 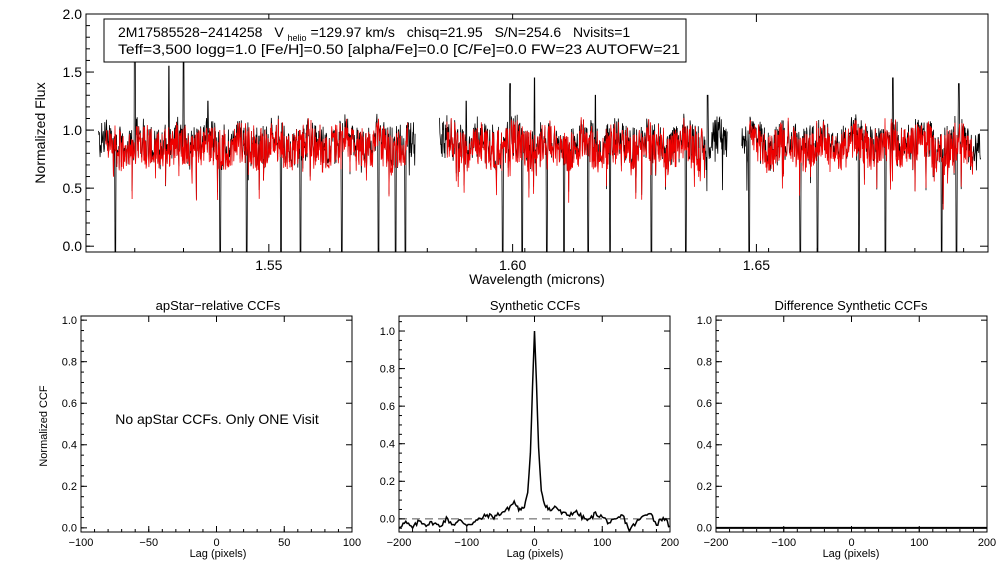 What do you see at coordinates (535, 305) in the screenshot?
I see `panel-2-title: Synthetic CCFs` at bounding box center [535, 305].